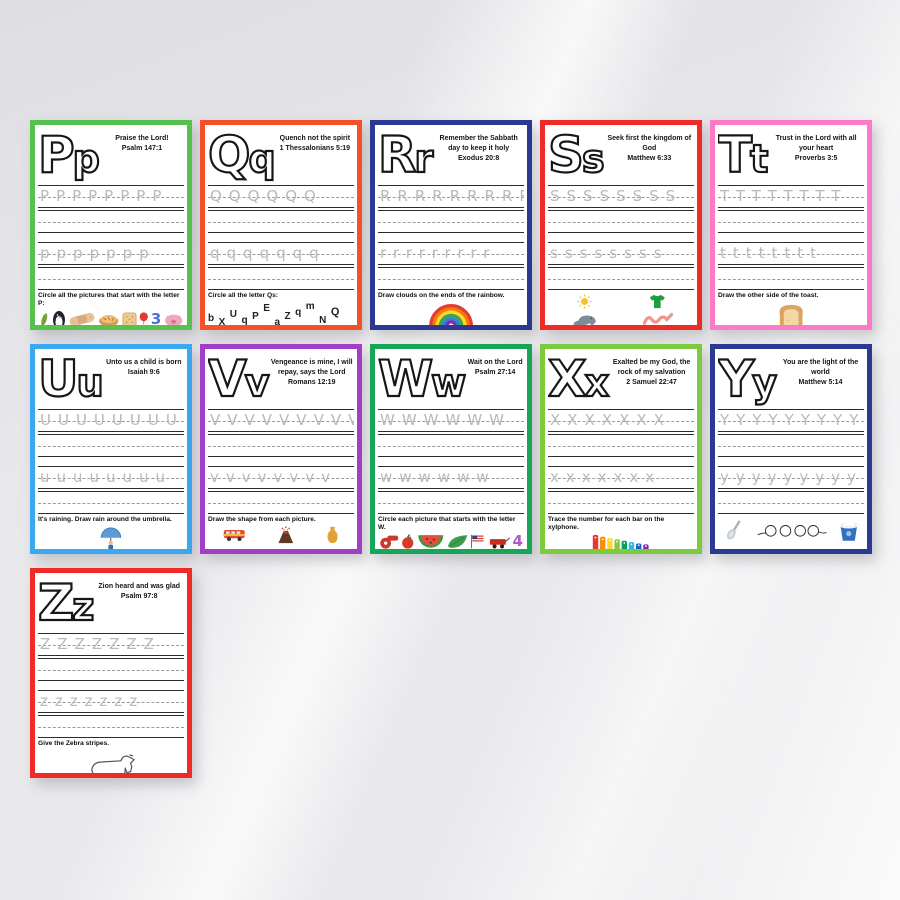  I want to click on lowercase-trace-row: xxxxxxx, so click(621, 477).